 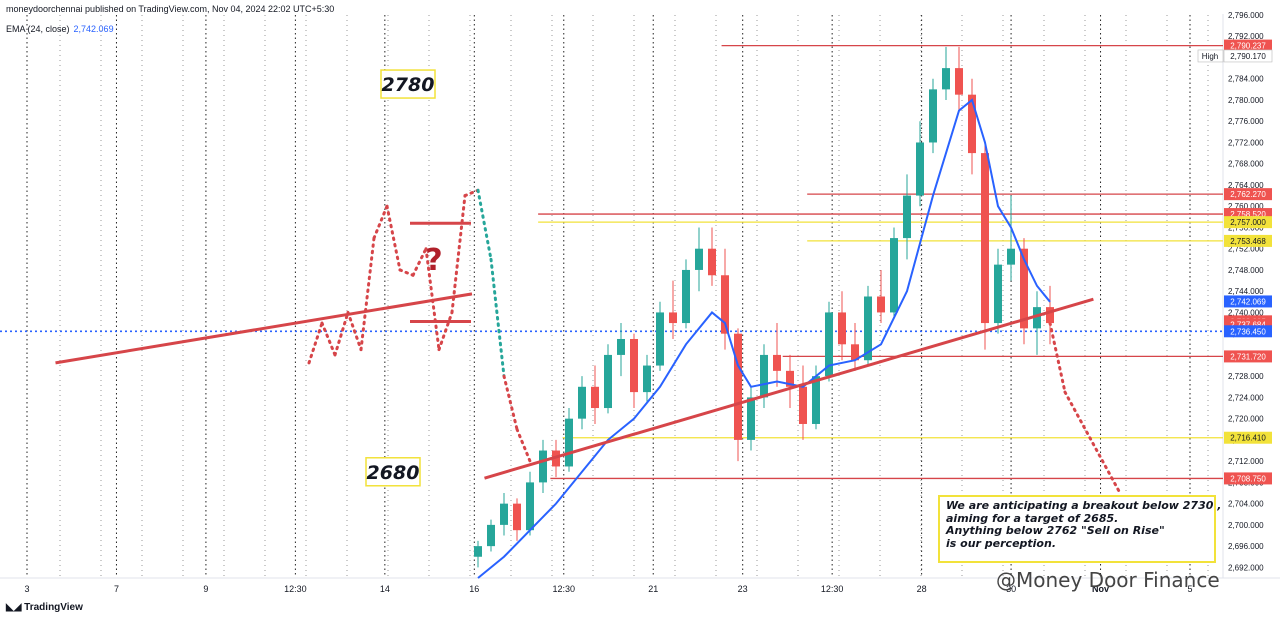 What do you see at coordinates (1246, 312) in the screenshot?
I see `price-tick-label: 2,740.000` at bounding box center [1246, 312].